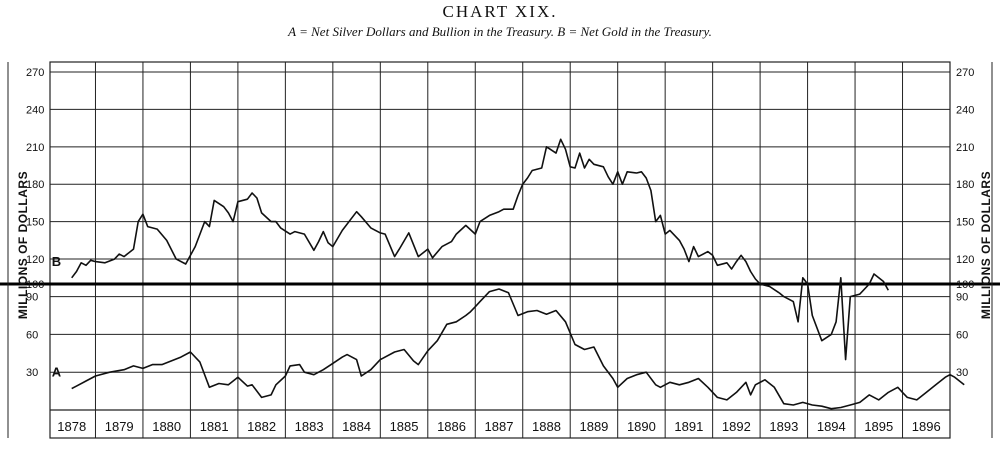 This screenshot has height=459, width=1000. Describe the element at coordinates (32, 335) in the screenshot. I see `ytick-label-left: 60` at that location.